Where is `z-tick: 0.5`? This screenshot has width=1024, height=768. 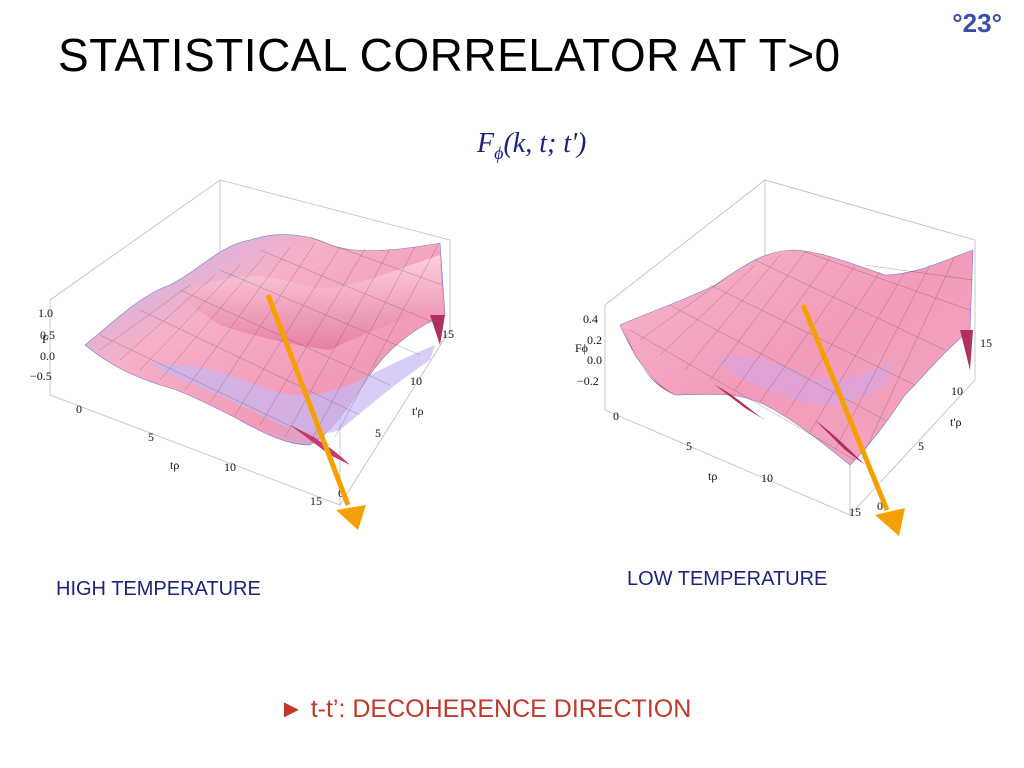 z-tick: 0.5 is located at coordinates (47, 335).